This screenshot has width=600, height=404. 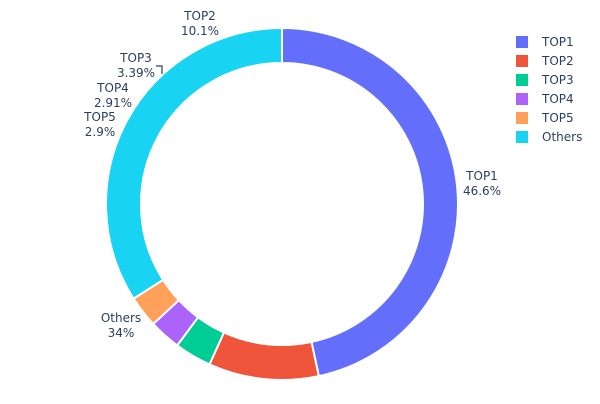 I want to click on legend-item-top5: TOP5, so click(x=545, y=118).